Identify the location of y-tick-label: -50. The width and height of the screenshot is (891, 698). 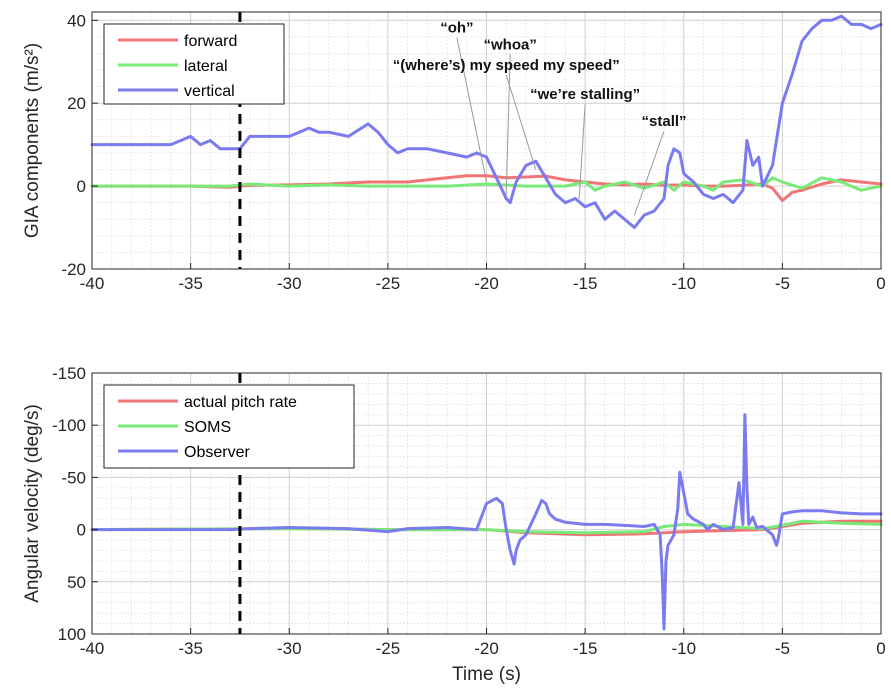
(73, 477).